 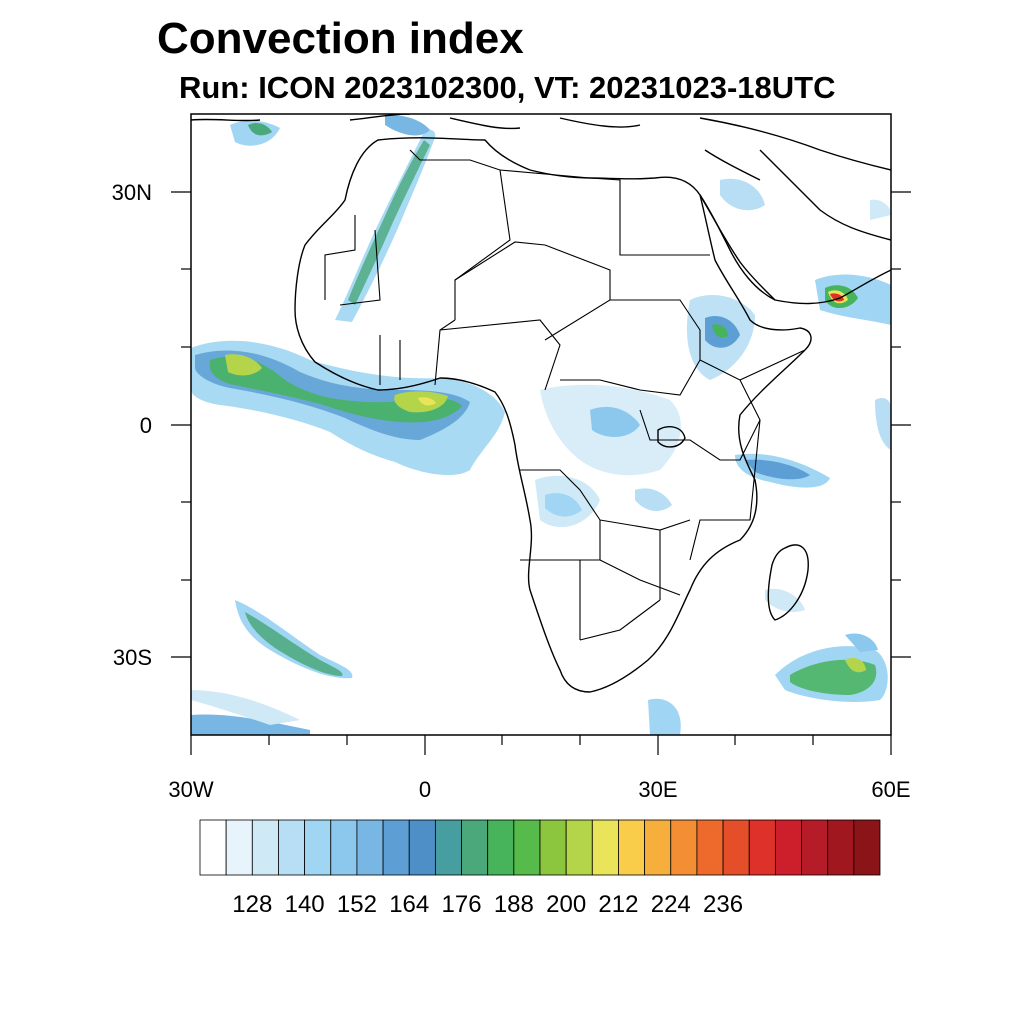 I want to click on lon-label-30e: 30E, so click(x=657, y=789).